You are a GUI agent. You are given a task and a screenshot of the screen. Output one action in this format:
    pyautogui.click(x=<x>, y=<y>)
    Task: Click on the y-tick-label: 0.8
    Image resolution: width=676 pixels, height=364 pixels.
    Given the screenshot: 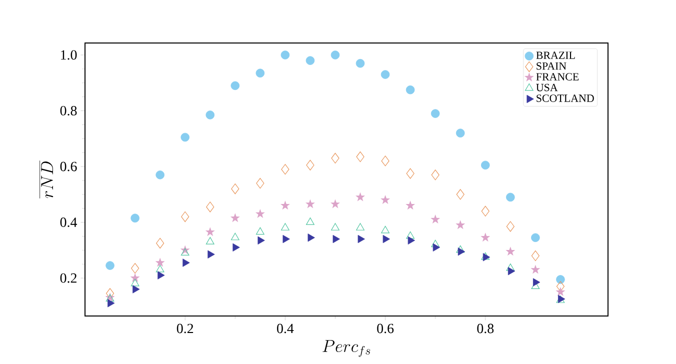 What is the action you would take?
    pyautogui.click(x=68, y=111)
    